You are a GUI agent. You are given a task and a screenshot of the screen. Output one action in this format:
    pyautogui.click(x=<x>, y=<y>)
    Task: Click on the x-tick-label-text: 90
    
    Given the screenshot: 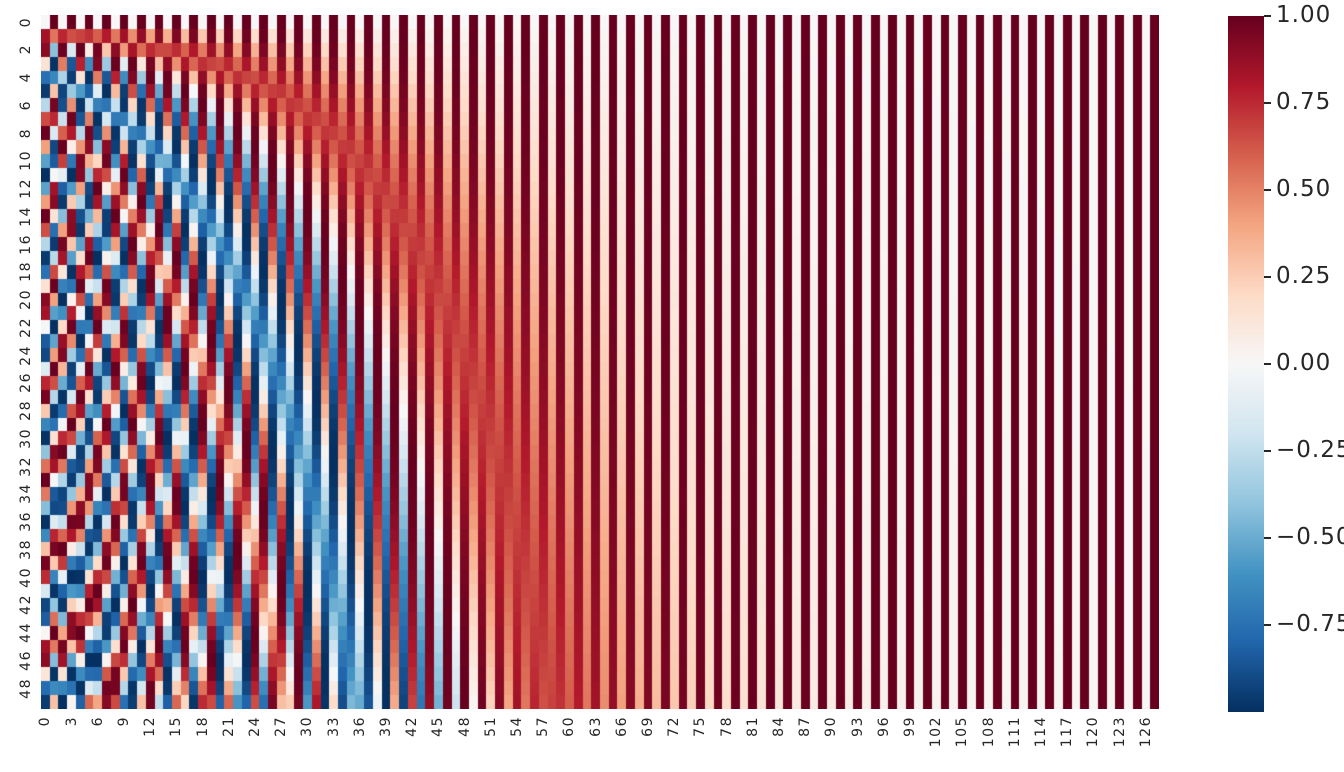 What is the action you would take?
    pyautogui.click(x=831, y=726)
    